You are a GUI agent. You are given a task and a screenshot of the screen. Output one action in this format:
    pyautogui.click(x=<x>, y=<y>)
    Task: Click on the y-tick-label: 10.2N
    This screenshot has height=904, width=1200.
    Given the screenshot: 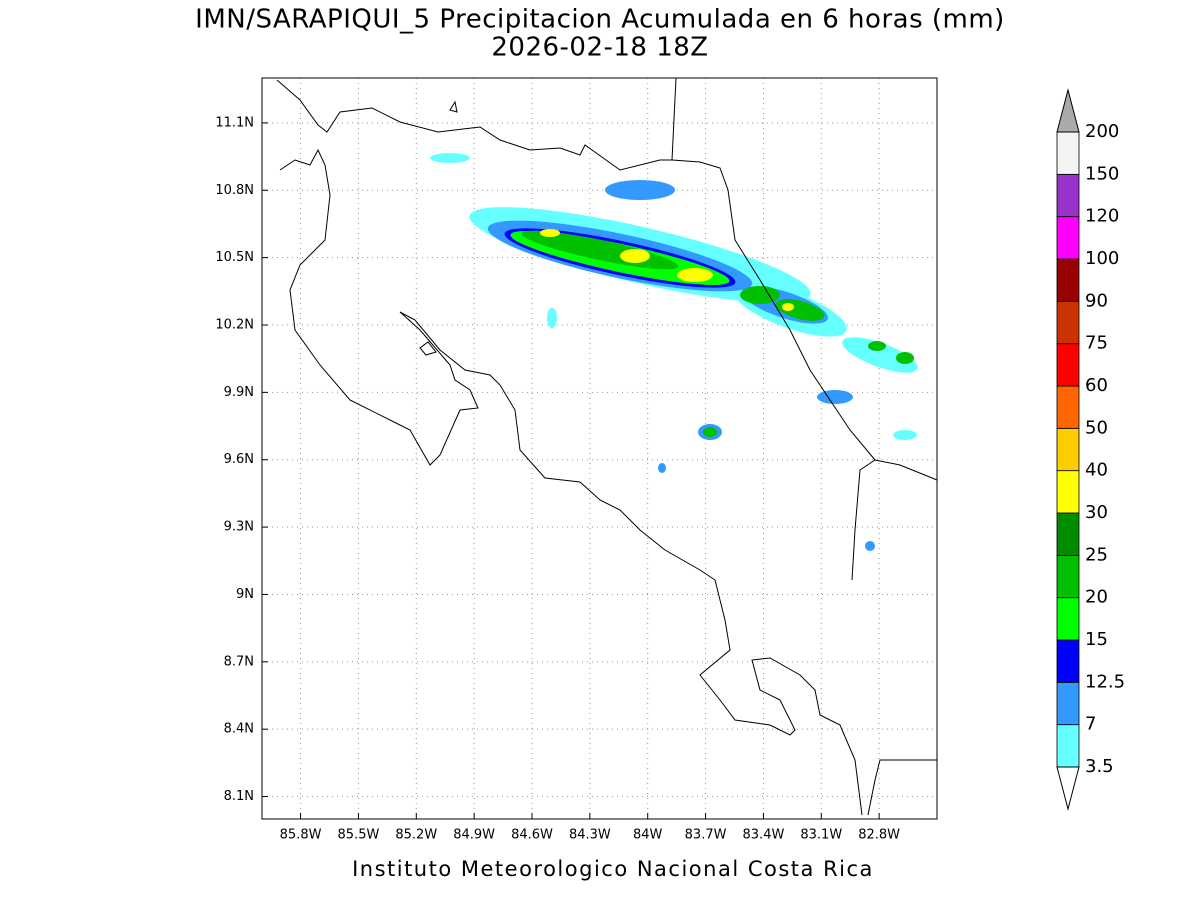 What is the action you would take?
    pyautogui.click(x=234, y=325)
    